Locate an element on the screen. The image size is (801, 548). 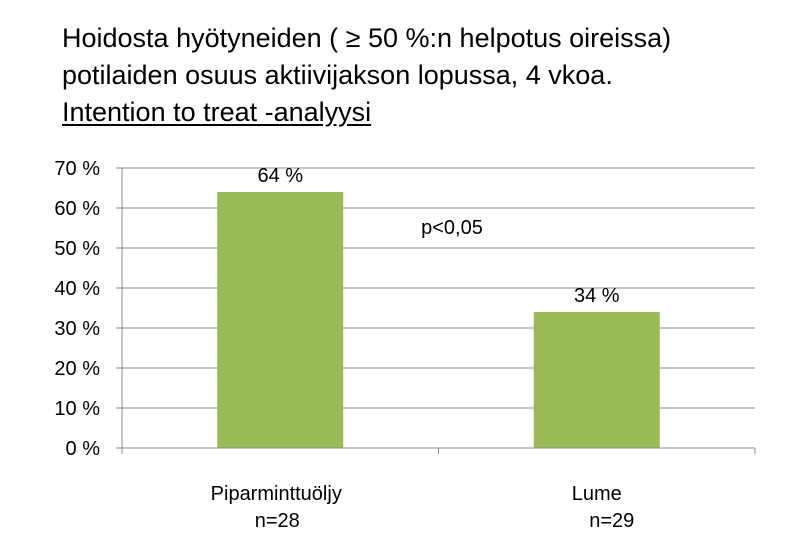
y-tick-label: 30 % is located at coordinates (77, 329).